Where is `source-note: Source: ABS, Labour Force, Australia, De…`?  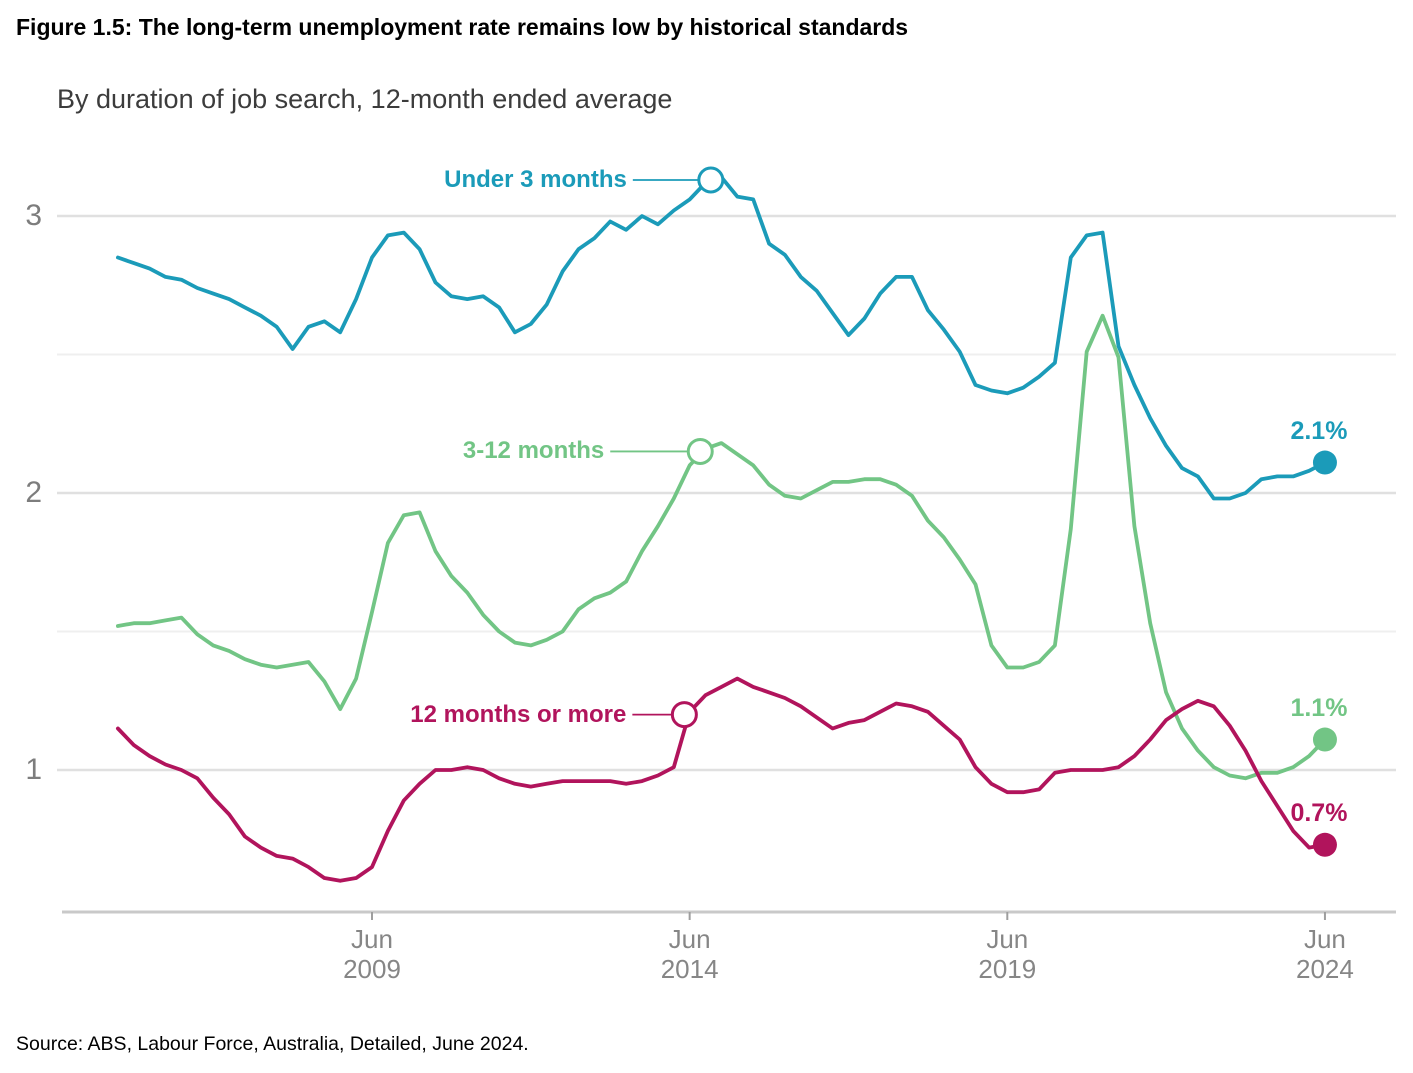 source-note: Source: ABS, Labour Force, Australia, De… is located at coordinates (272, 1044).